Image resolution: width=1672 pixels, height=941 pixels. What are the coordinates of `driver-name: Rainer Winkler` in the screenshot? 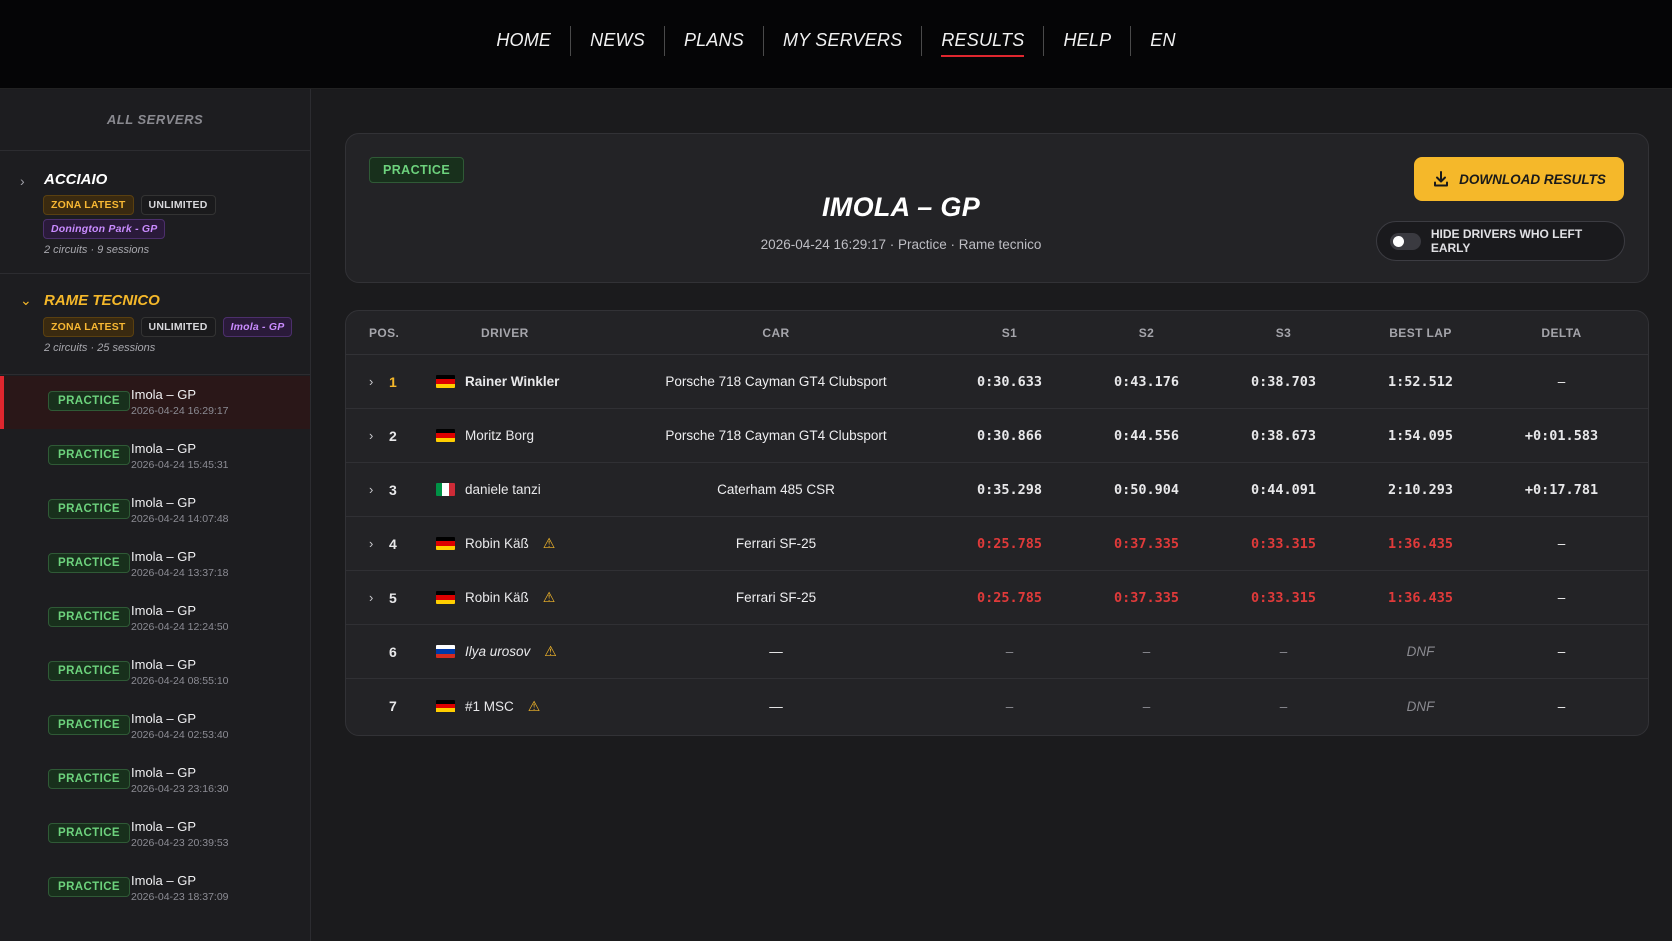 It's located at (512, 381).